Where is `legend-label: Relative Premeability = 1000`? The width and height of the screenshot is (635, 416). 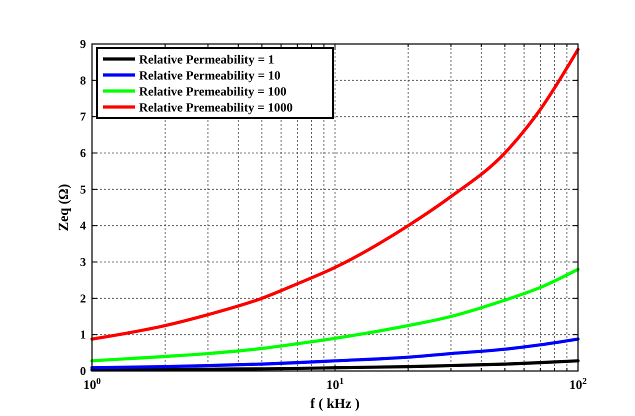 legend-label: Relative Premeability = 1000 is located at coordinates (216, 107).